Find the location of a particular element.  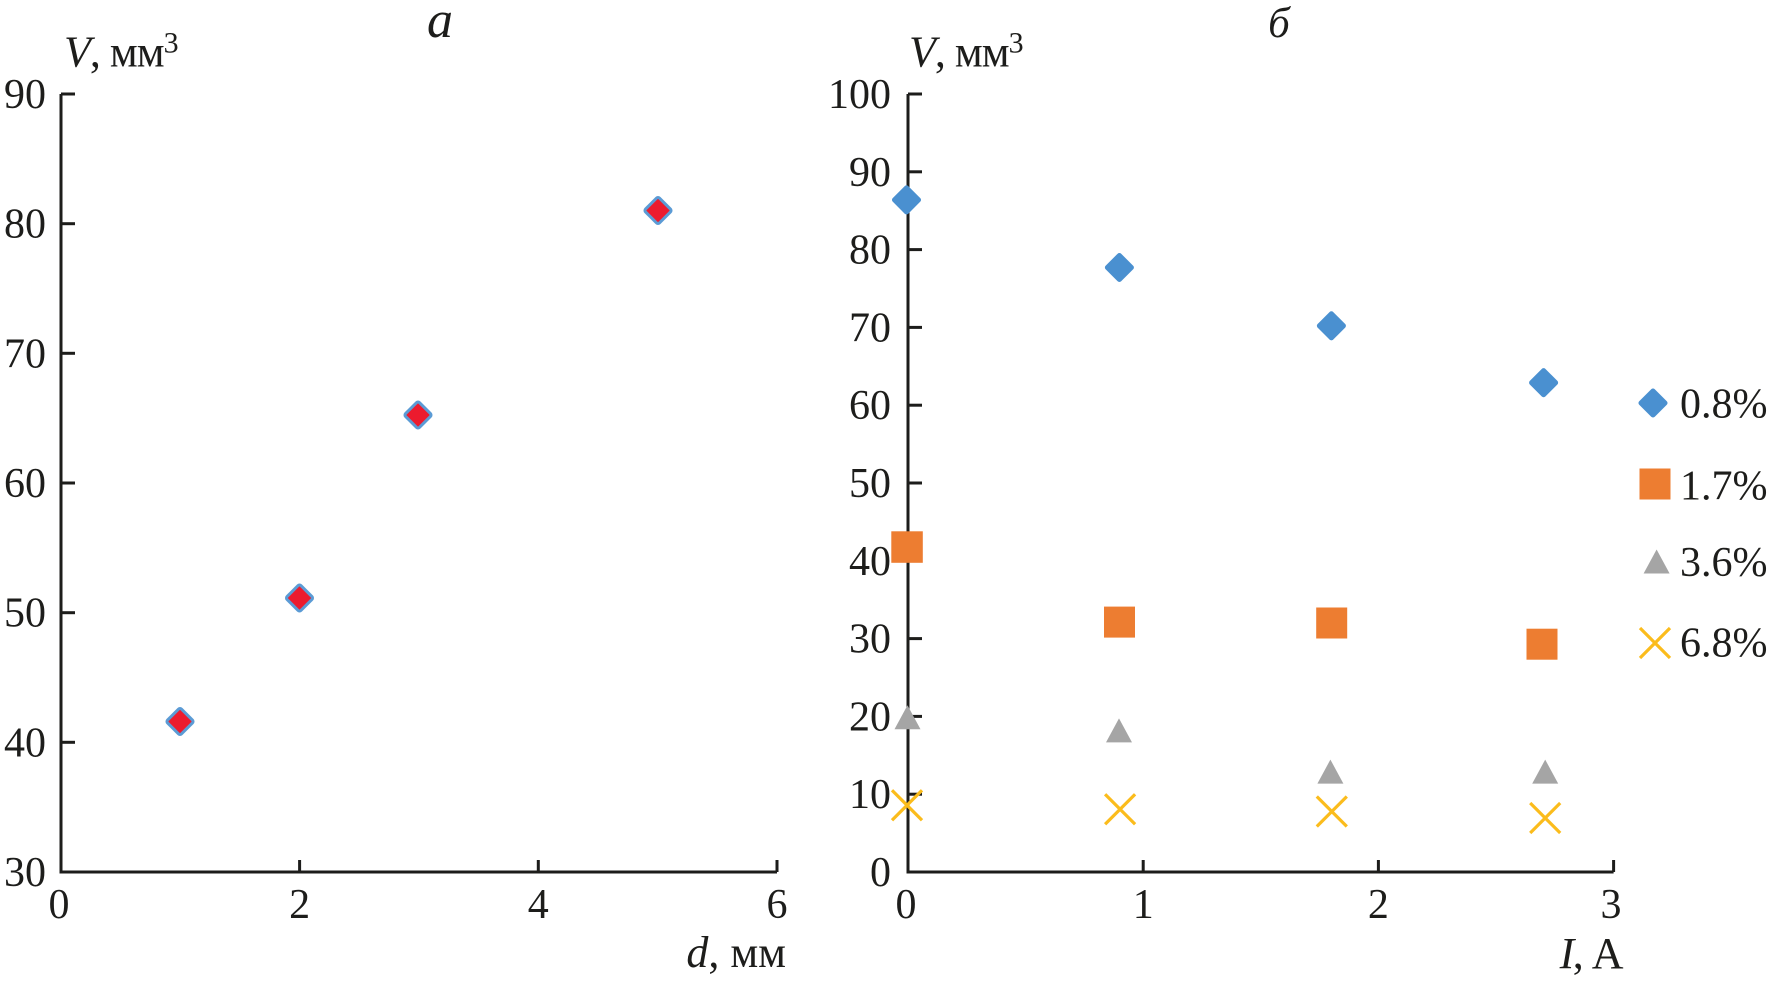

svg-text: 3 is located at coordinates (1611, 905).